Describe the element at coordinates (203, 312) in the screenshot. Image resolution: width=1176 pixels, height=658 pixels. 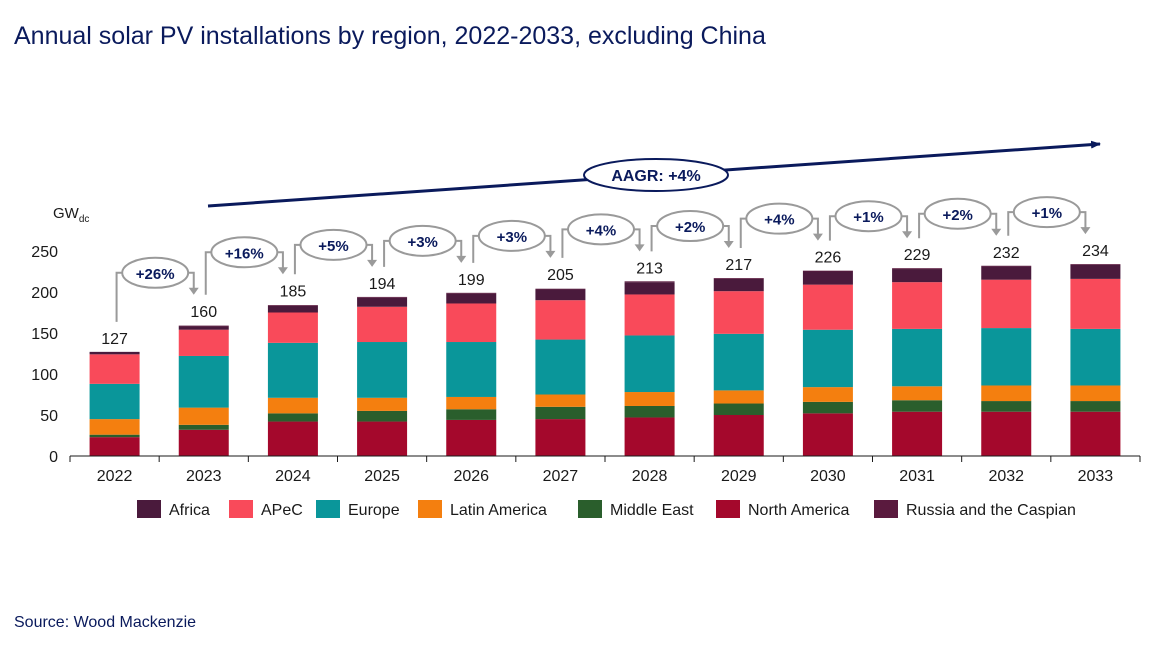
I see `total-label: 160` at that location.